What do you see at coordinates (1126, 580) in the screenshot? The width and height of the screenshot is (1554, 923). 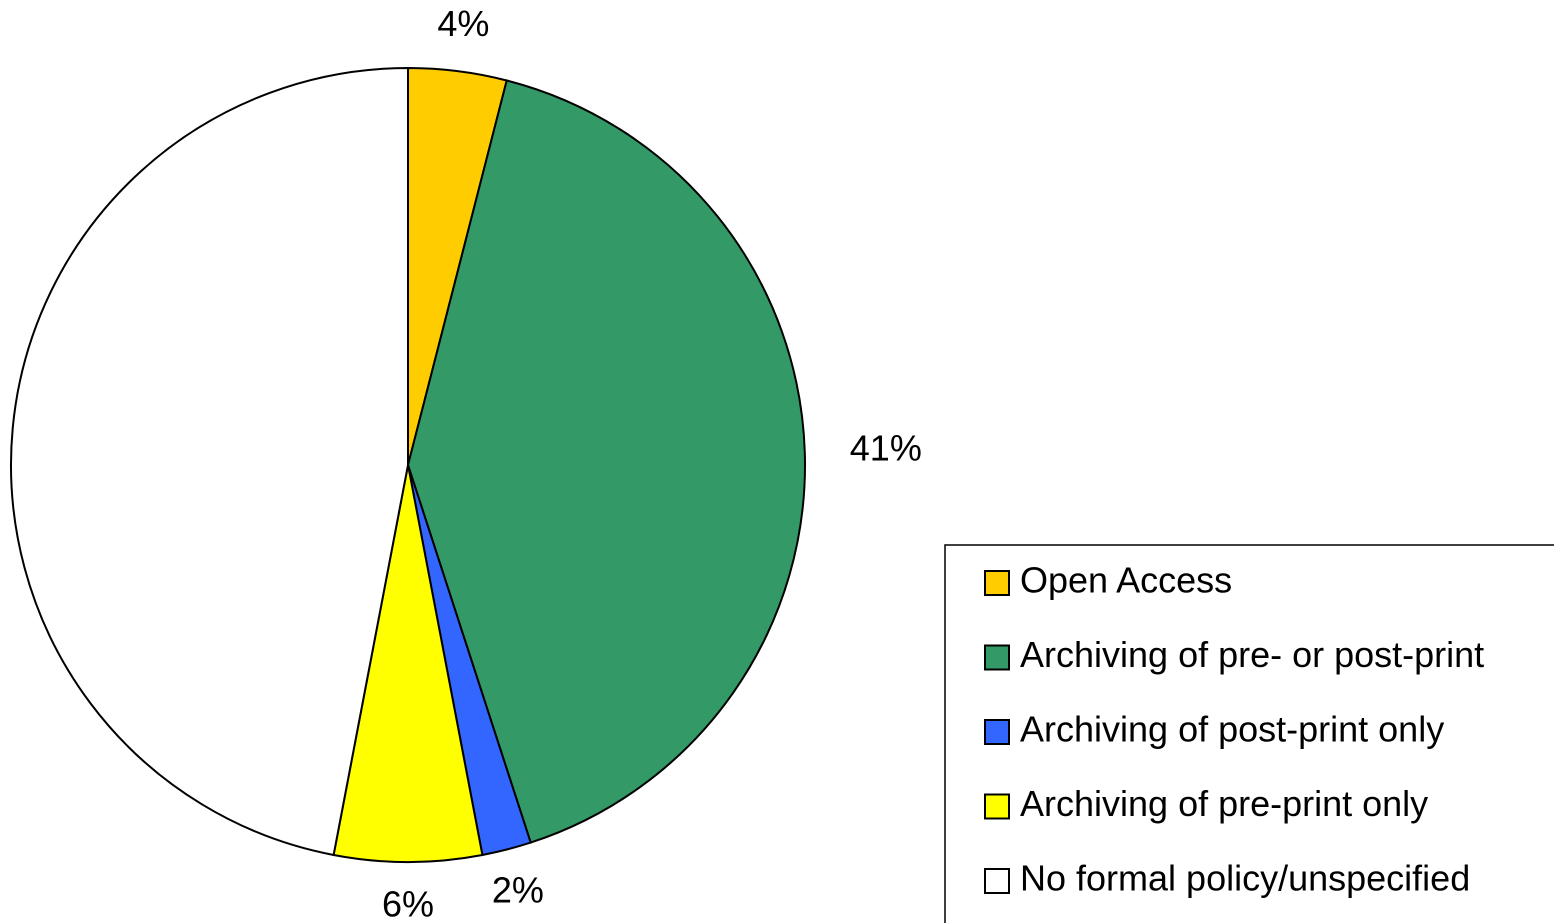 I see `legend-label: Open Access` at bounding box center [1126, 580].